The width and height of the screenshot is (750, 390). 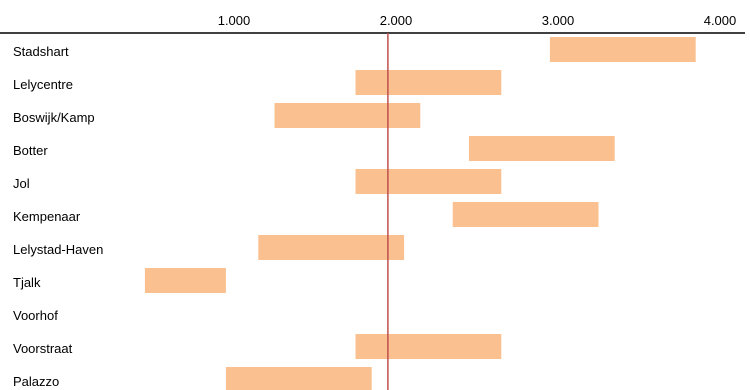 What do you see at coordinates (36, 381) in the screenshot?
I see `category-label: Palazzo` at bounding box center [36, 381].